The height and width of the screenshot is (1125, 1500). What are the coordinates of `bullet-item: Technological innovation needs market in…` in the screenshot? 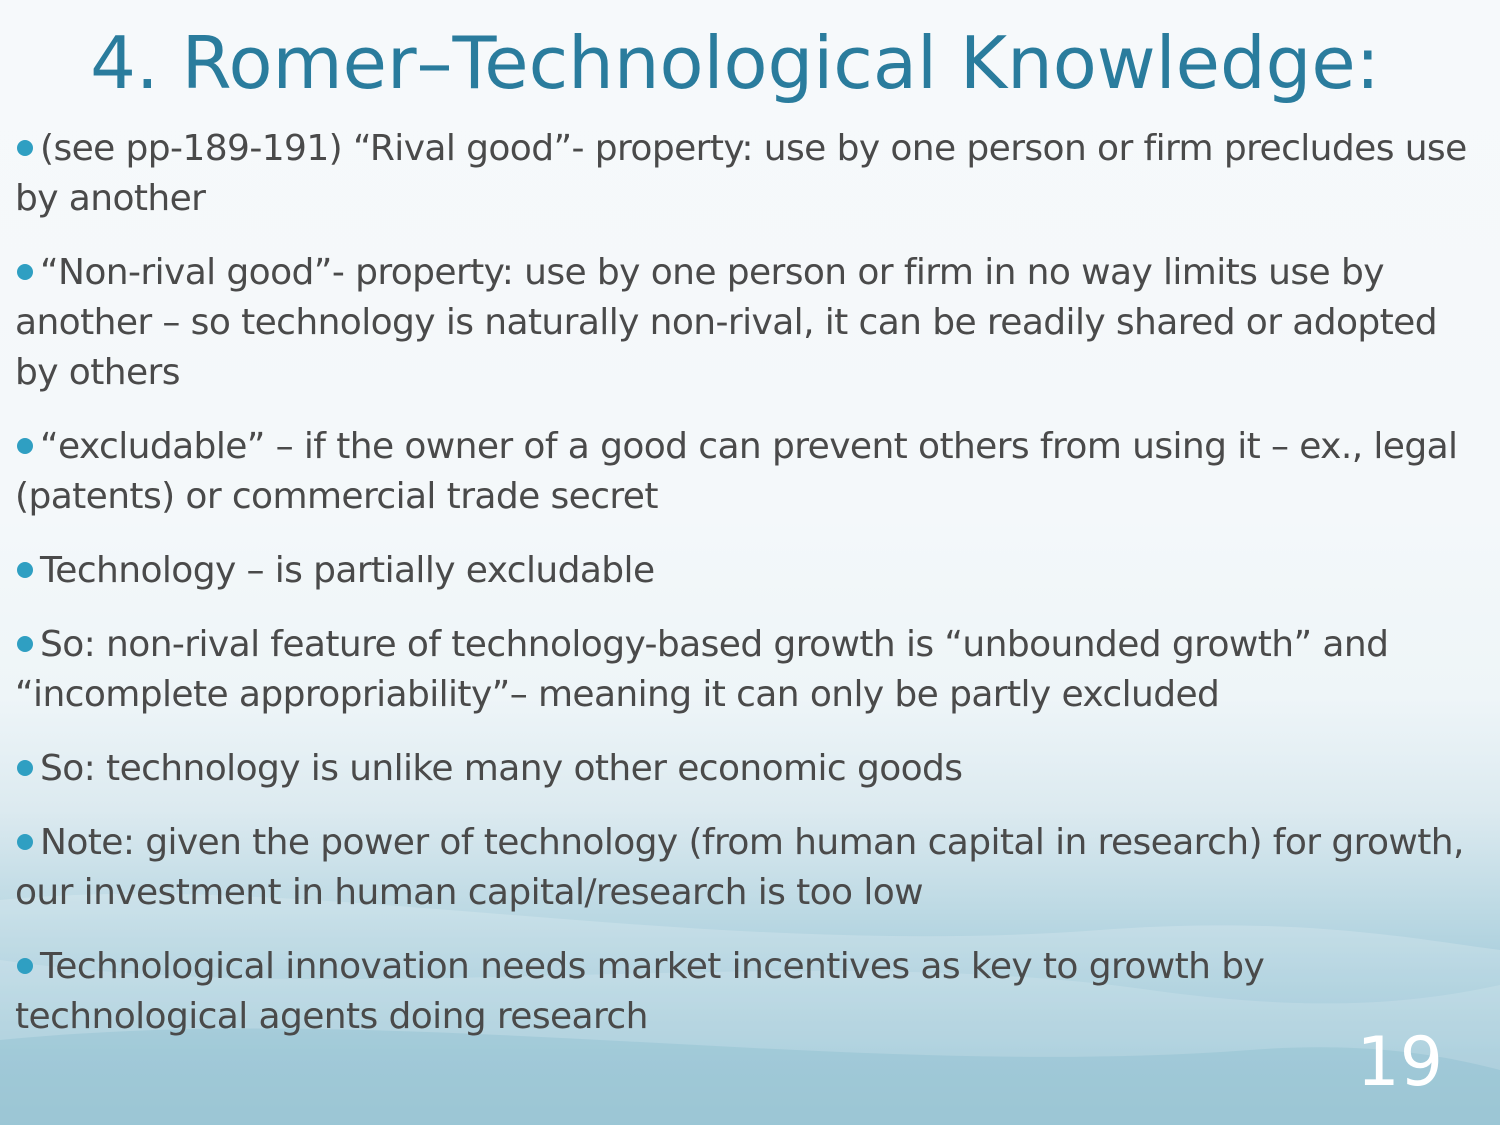 It's located at (750, 992).